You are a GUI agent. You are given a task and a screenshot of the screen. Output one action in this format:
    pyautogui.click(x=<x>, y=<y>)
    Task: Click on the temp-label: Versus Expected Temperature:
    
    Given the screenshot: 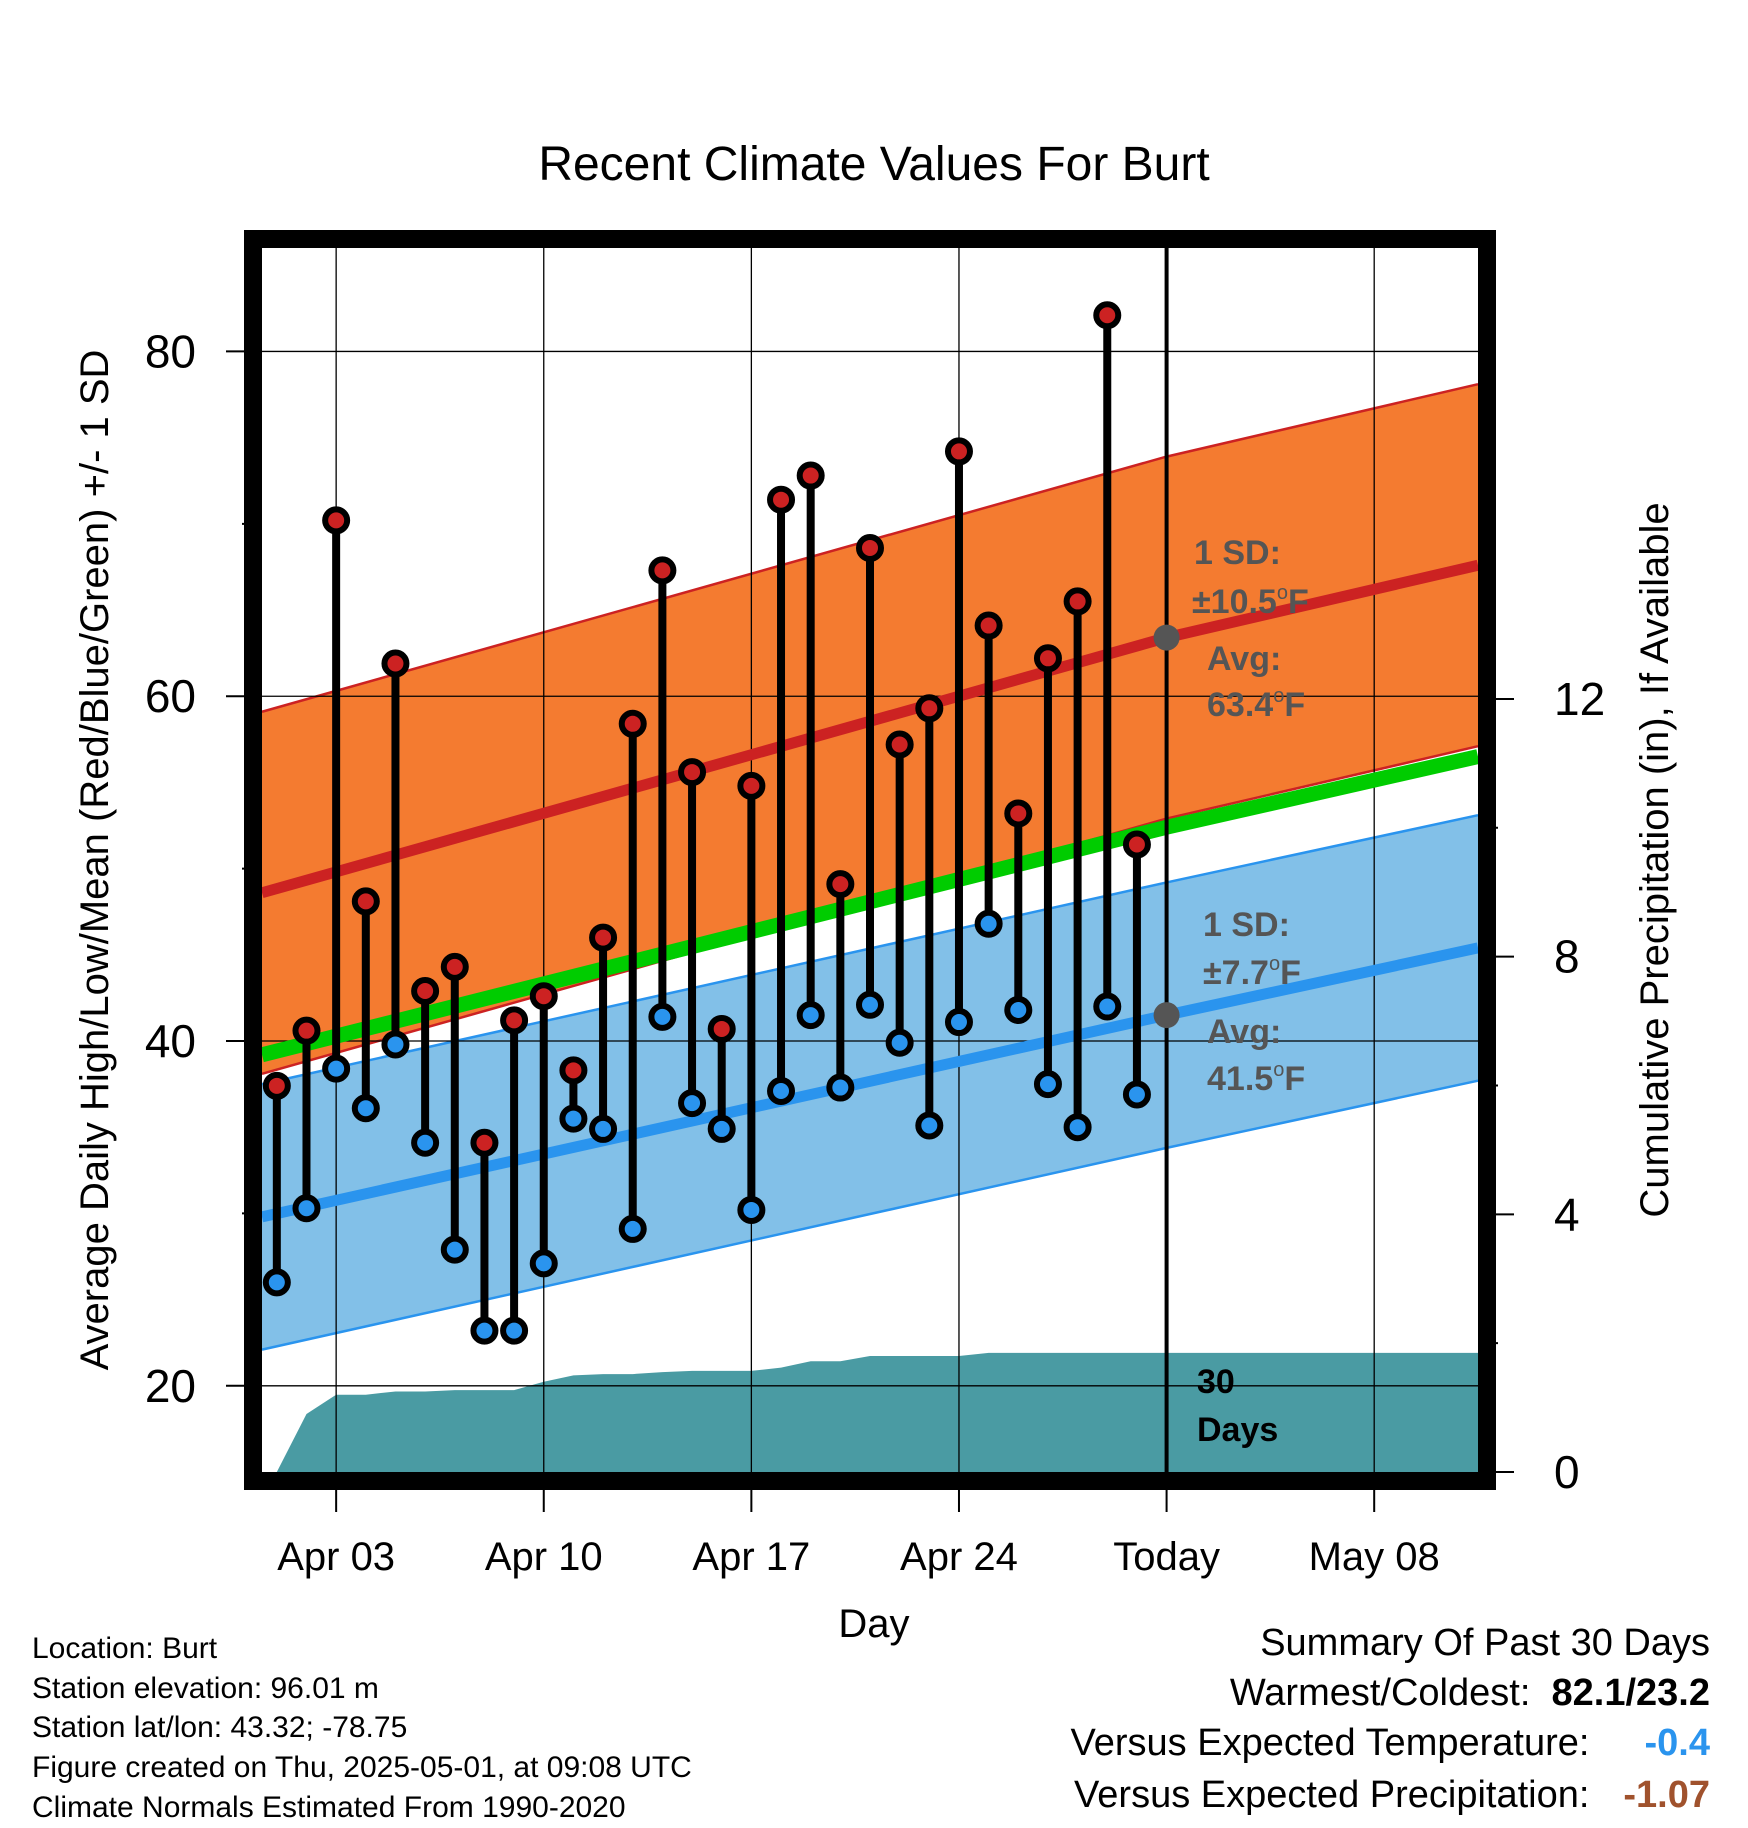 What is the action you would take?
    pyautogui.click(x=1330, y=1743)
    